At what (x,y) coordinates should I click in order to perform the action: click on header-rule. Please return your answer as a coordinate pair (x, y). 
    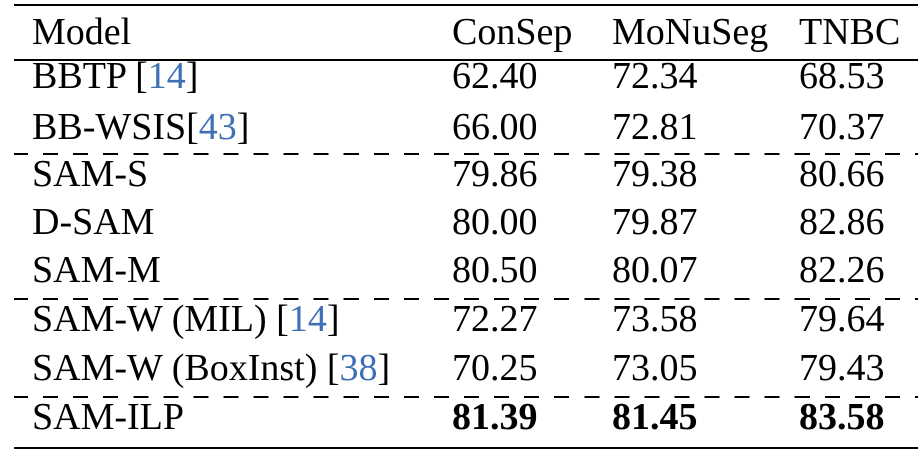
    Looking at the image, I should click on (466, 60).